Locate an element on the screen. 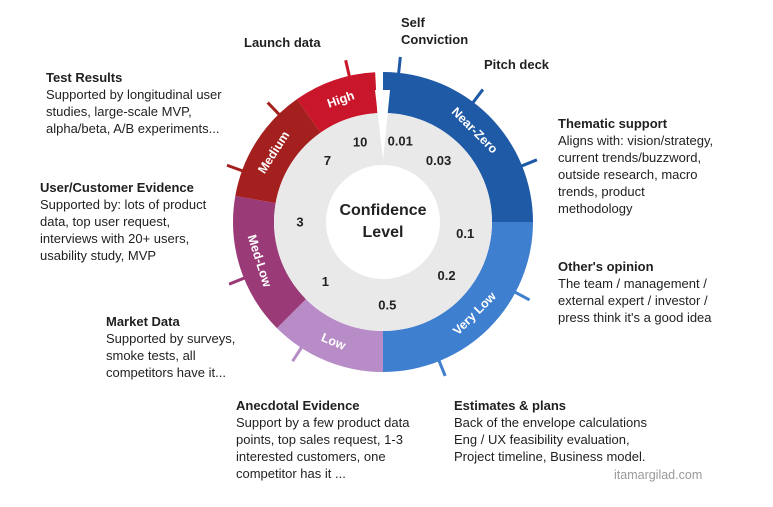 This screenshot has width=773, height=507. center-title-line1: Confidence is located at coordinates (383, 210).